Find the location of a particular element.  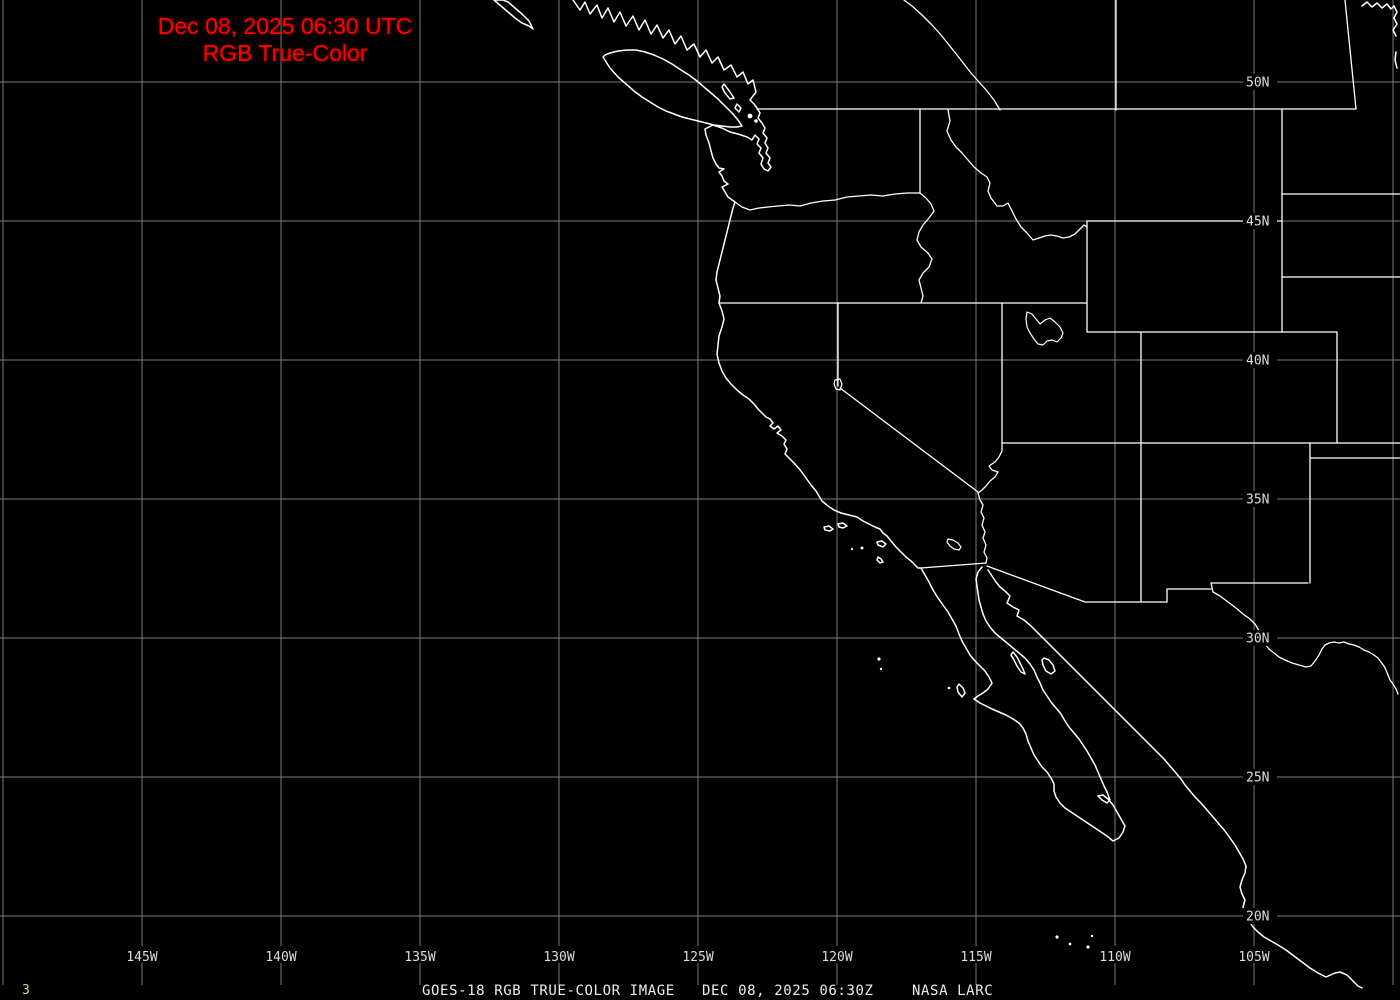

border-us-mexico-az is located at coordinates (1036, 584).